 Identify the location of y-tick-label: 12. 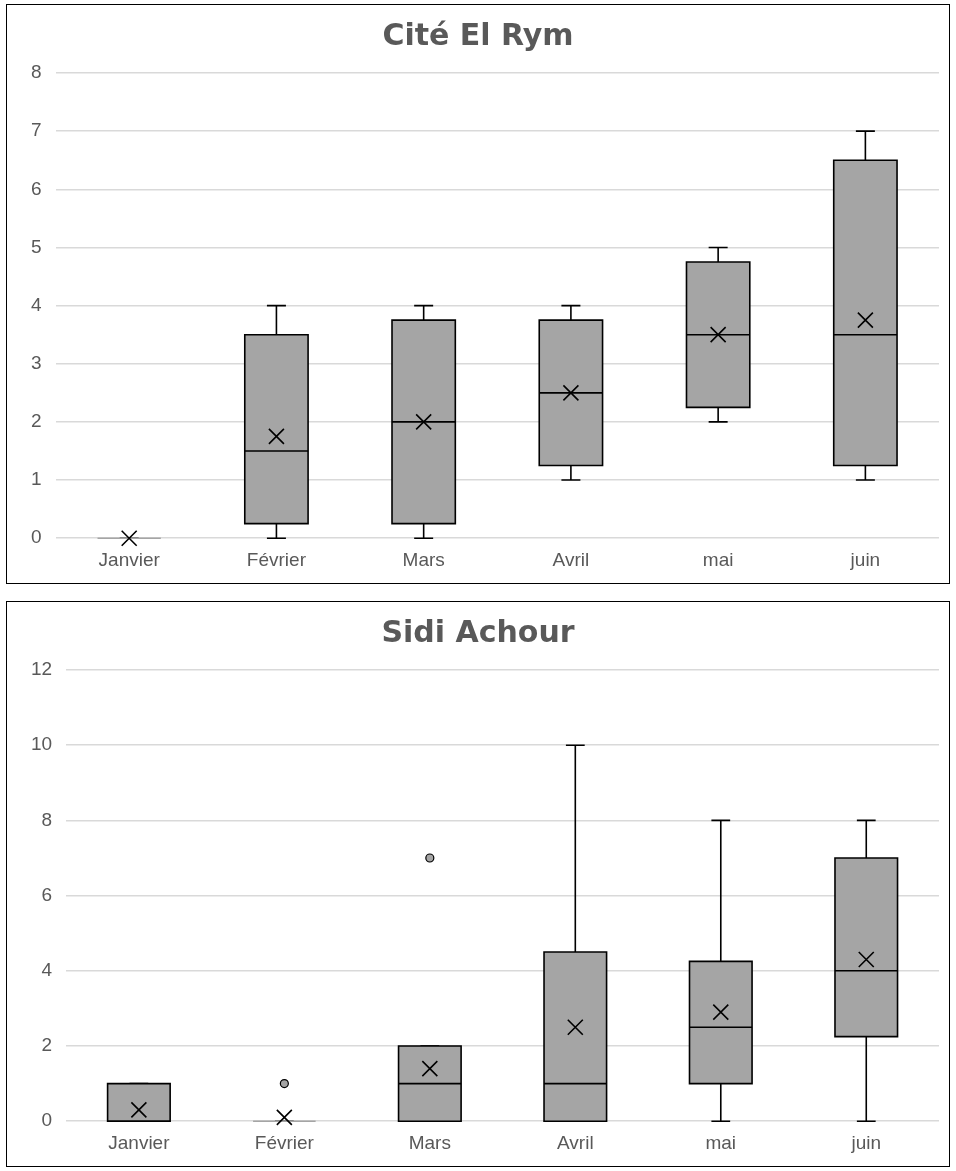
(41, 669).